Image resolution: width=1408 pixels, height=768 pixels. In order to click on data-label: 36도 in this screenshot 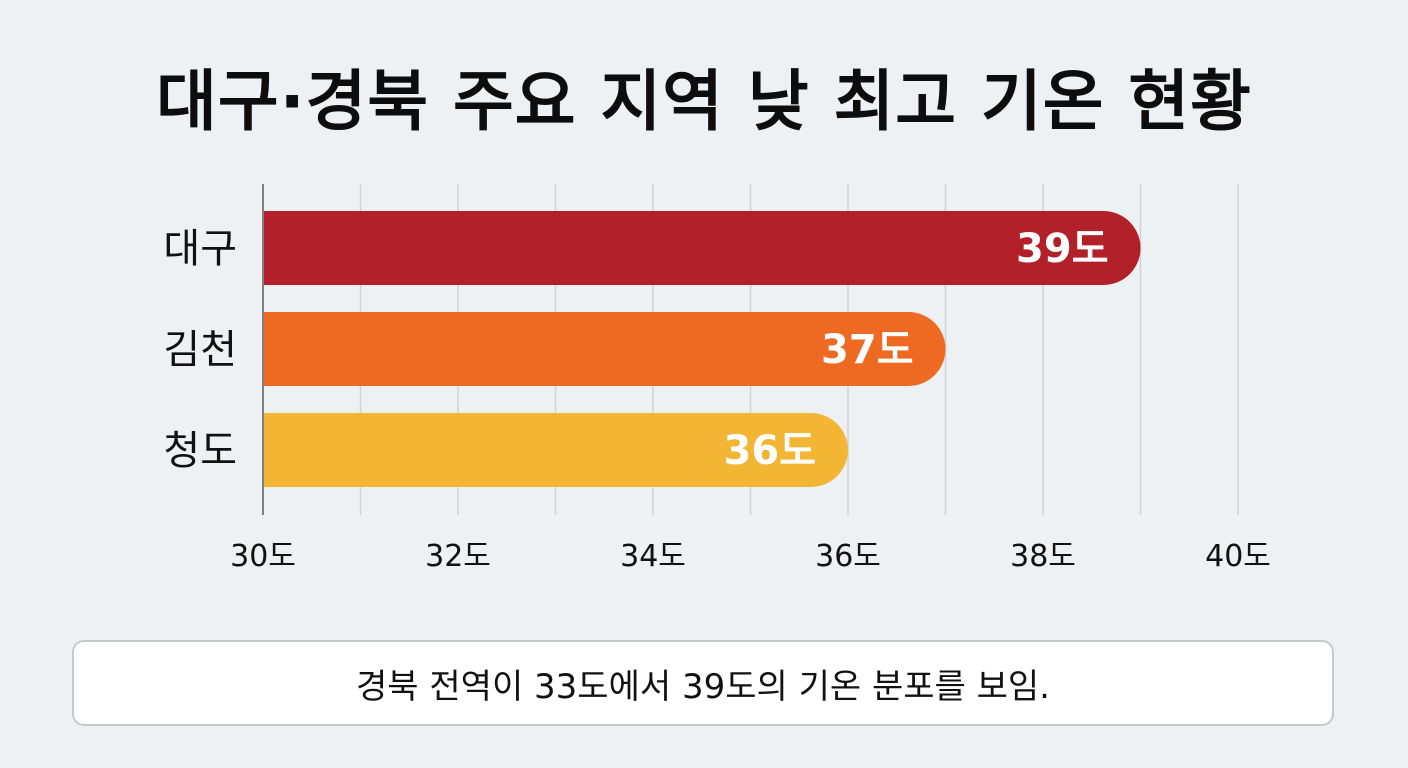, I will do `click(770, 451)`.